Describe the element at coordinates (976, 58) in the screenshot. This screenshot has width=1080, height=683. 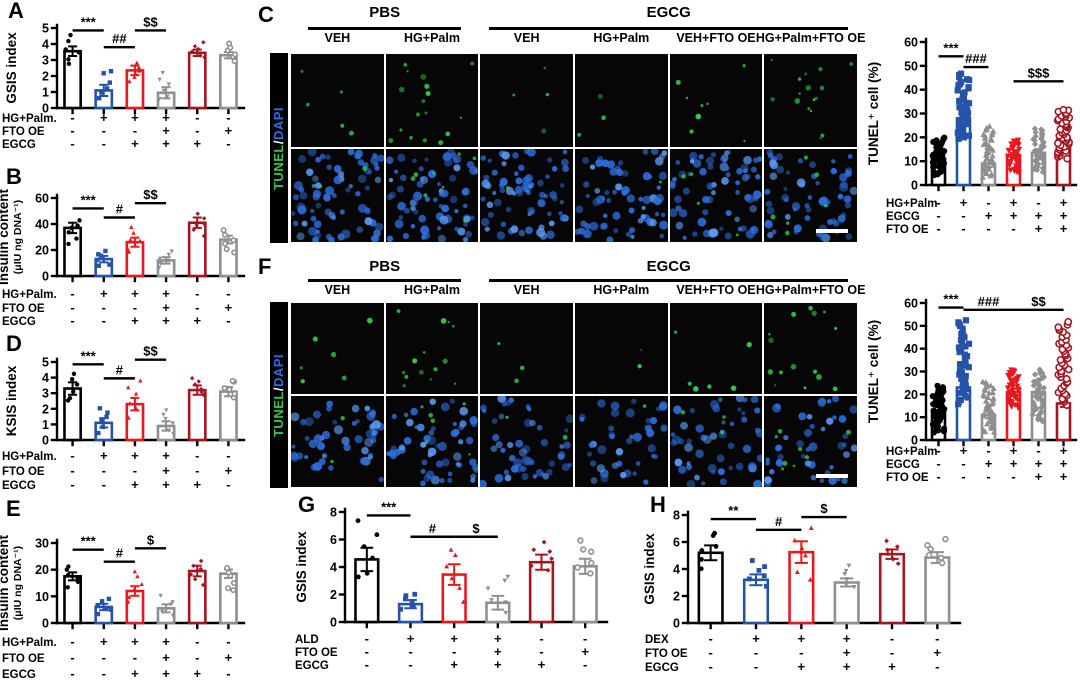
I see `sig-label: ###` at that location.